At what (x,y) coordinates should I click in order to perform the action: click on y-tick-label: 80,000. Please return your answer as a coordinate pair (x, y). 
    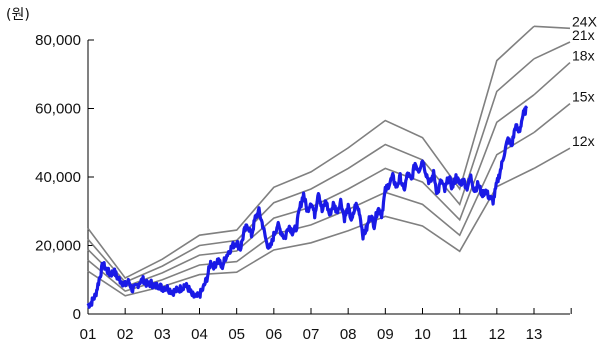
    Looking at the image, I should click on (58, 40).